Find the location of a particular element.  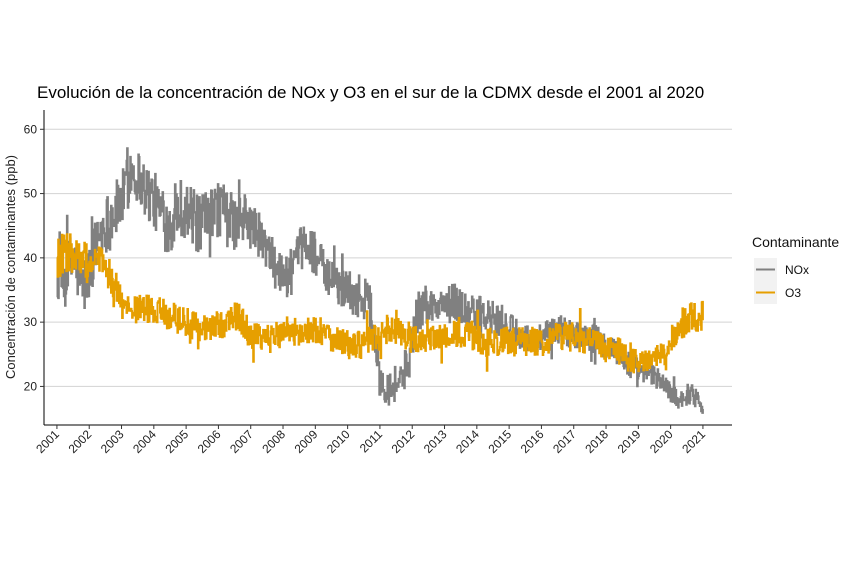

x-tick-label: 2011 is located at coordinates (371, 441).